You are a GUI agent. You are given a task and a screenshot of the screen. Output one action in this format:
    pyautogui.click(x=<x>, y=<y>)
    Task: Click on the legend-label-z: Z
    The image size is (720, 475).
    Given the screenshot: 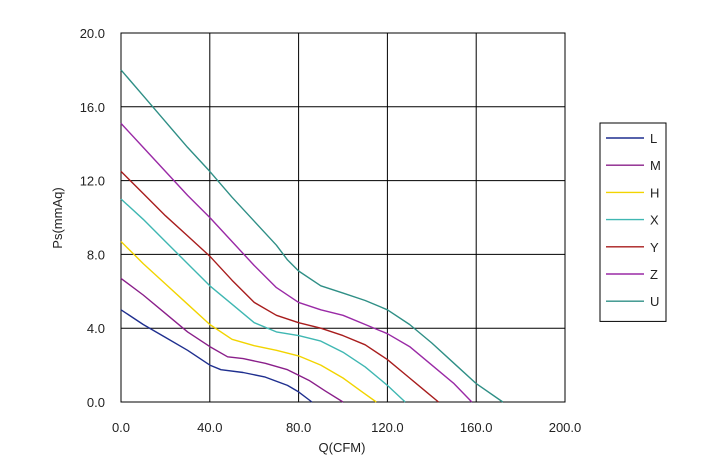 What is the action you would take?
    pyautogui.click(x=654, y=274)
    